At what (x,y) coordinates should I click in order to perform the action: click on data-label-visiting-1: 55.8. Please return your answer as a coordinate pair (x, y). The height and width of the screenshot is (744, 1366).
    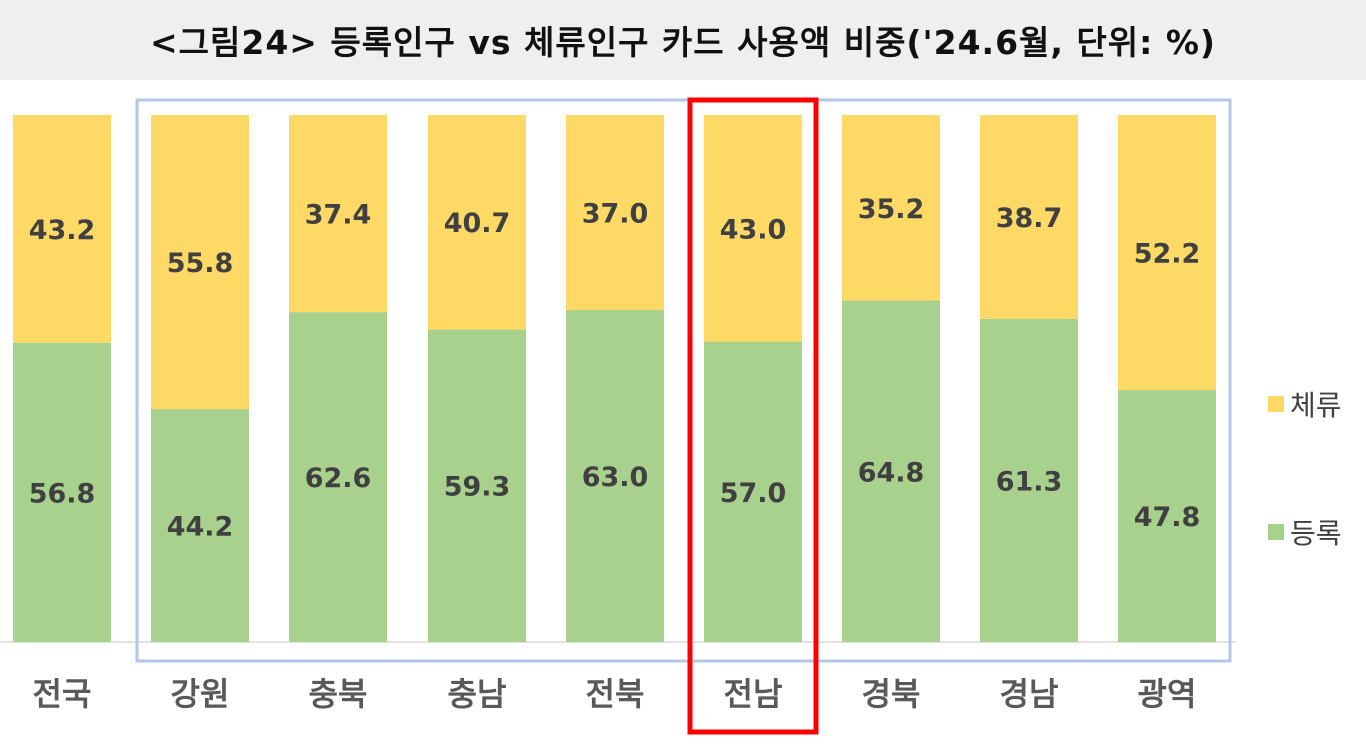
    Looking at the image, I should click on (200, 263).